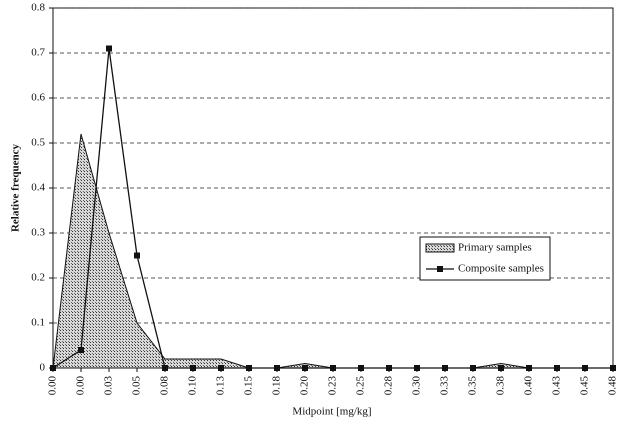 The width and height of the screenshot is (625, 422). Describe the element at coordinates (361, 386) in the screenshot. I see `x-tick-label: 0.25` at that location.